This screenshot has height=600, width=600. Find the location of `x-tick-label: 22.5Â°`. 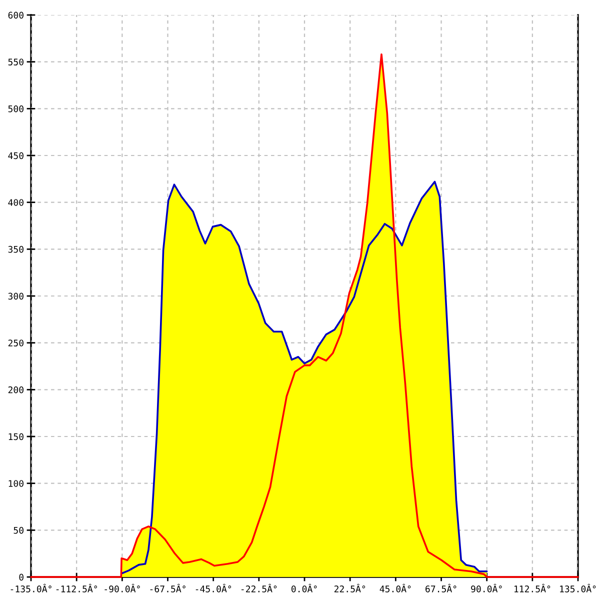

x-tick-label: 22.5Â° is located at coordinates (350, 588).